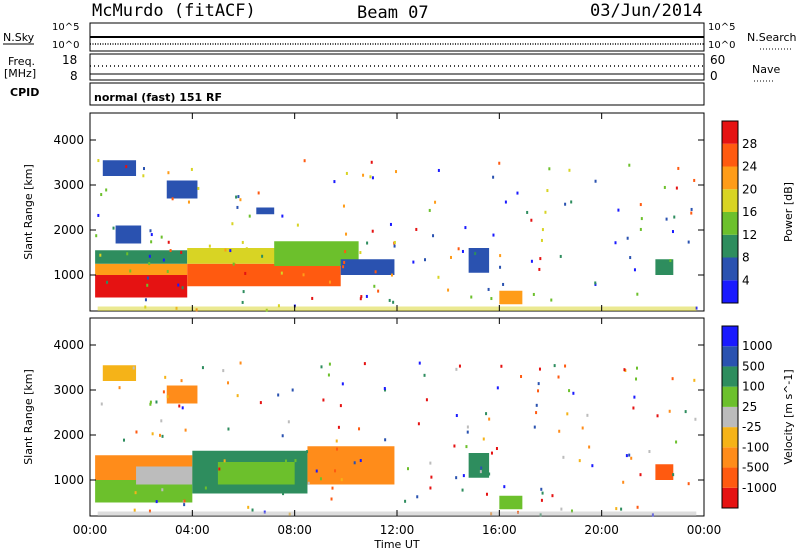 The height and width of the screenshot is (554, 800). I want to click on colorbar-tick-label: -1000, so click(759, 488).